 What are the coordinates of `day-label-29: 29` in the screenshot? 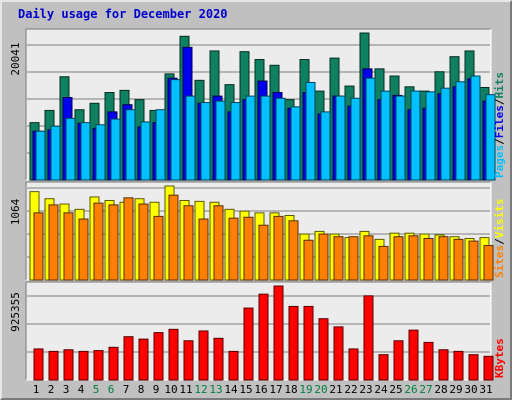 It's located at (455, 389).